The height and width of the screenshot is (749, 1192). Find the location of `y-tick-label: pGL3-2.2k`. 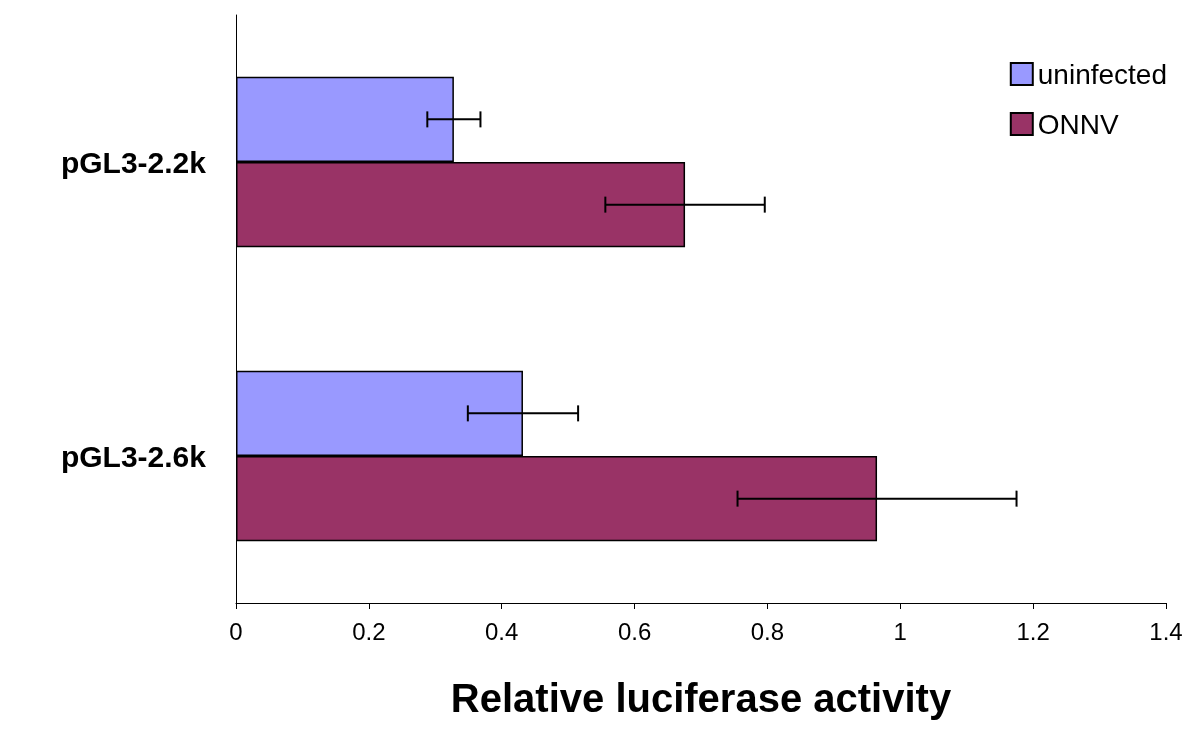

y-tick-label: pGL3-2.2k is located at coordinates (133, 162).